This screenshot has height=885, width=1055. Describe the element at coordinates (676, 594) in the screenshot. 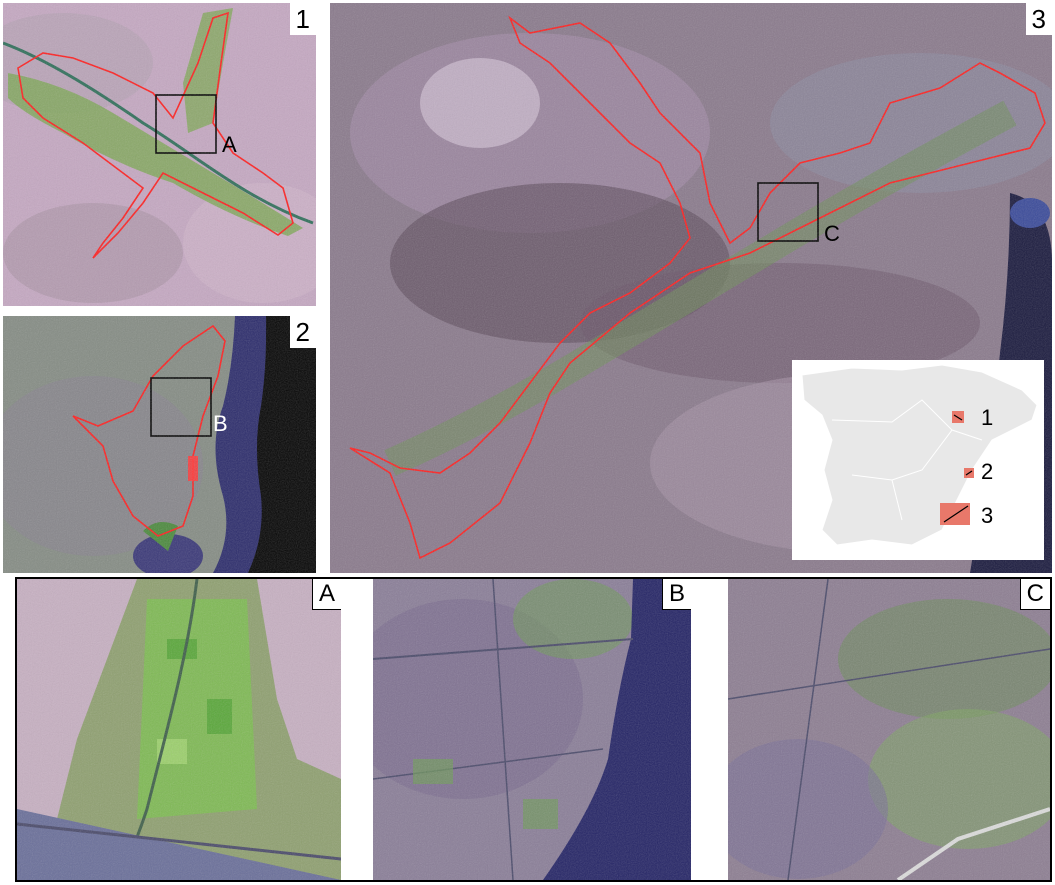

I see `zoom-b-label: B` at that location.